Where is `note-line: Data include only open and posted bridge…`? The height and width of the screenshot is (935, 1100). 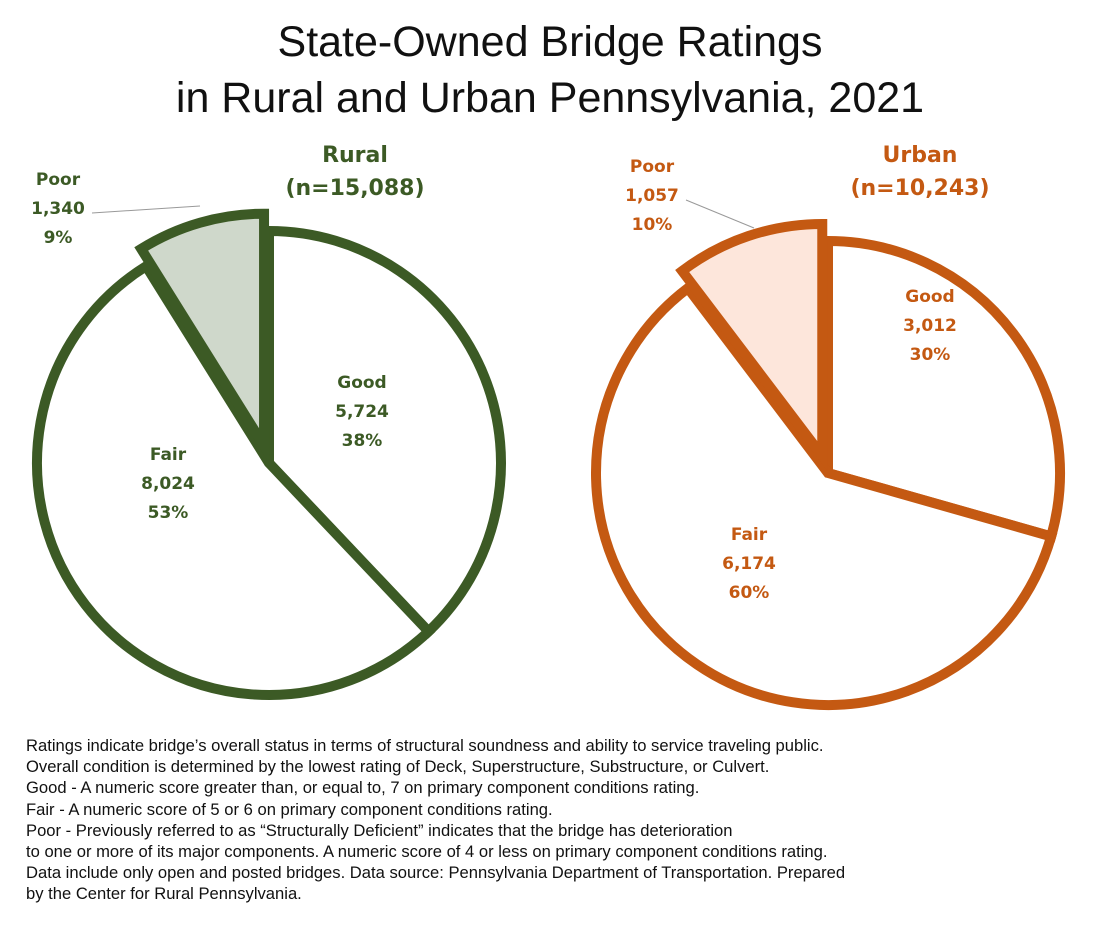
note-line: Data include only open and posted bridge… is located at coordinates (436, 873).